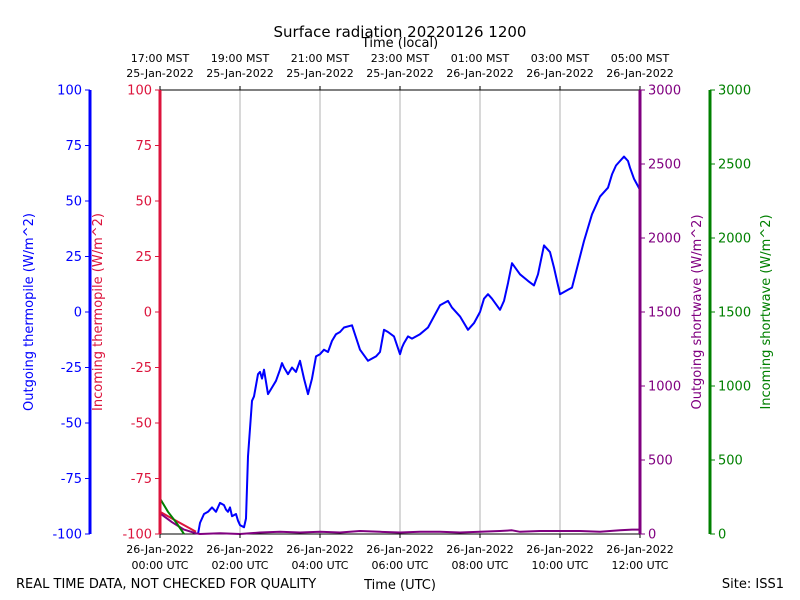  I want to click on series-line-incoming-thermopile, so click(178, 521).